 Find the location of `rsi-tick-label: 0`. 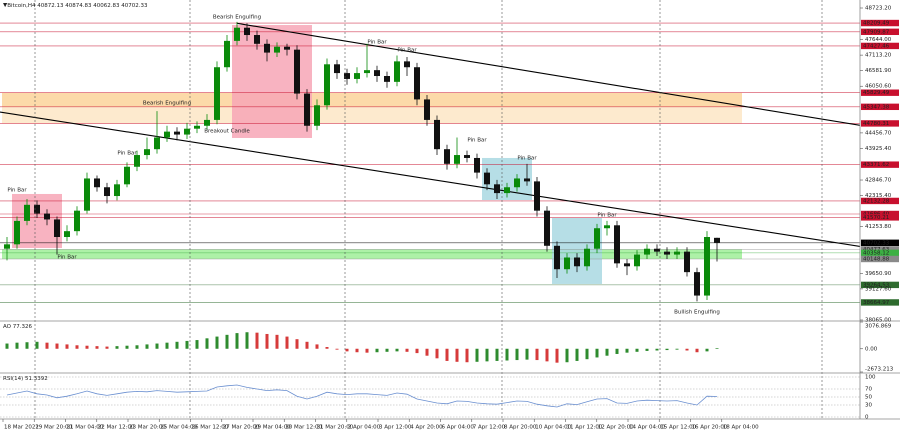

rsi-tick-label: 0 is located at coordinates (867, 418).